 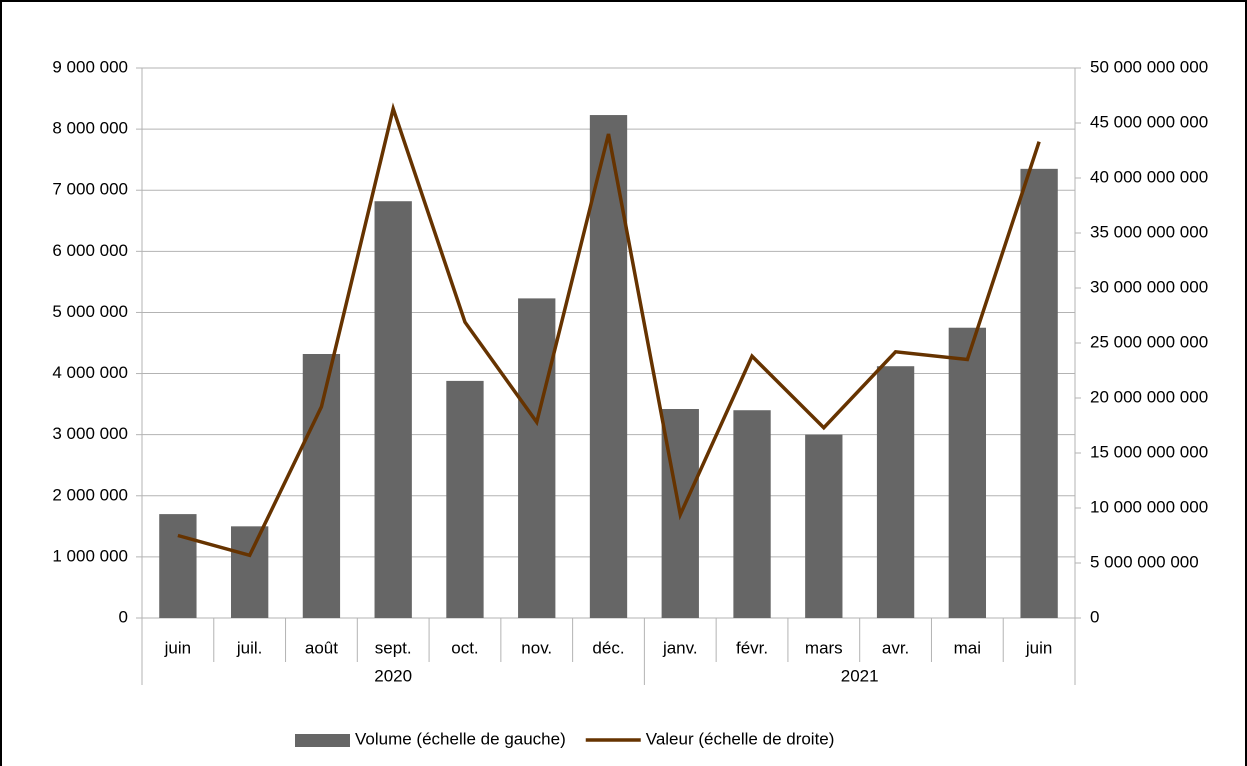 I want to click on x-tick-label: avr., so click(x=895, y=647).